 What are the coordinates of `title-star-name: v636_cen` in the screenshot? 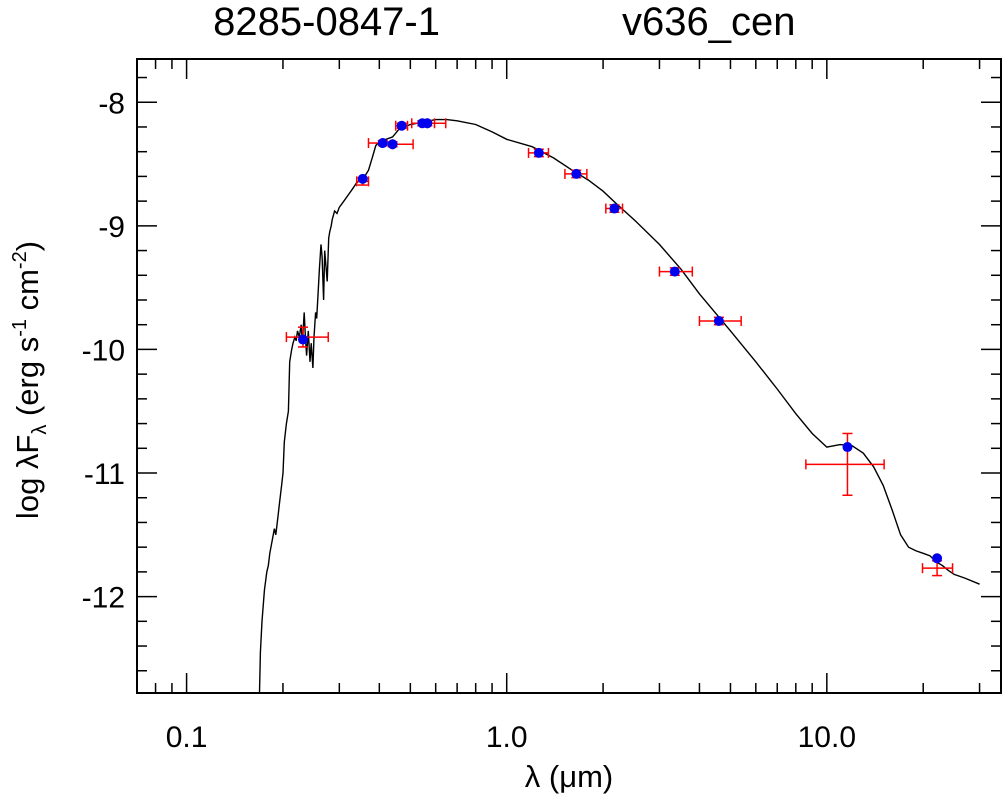 It's located at (708, 22).